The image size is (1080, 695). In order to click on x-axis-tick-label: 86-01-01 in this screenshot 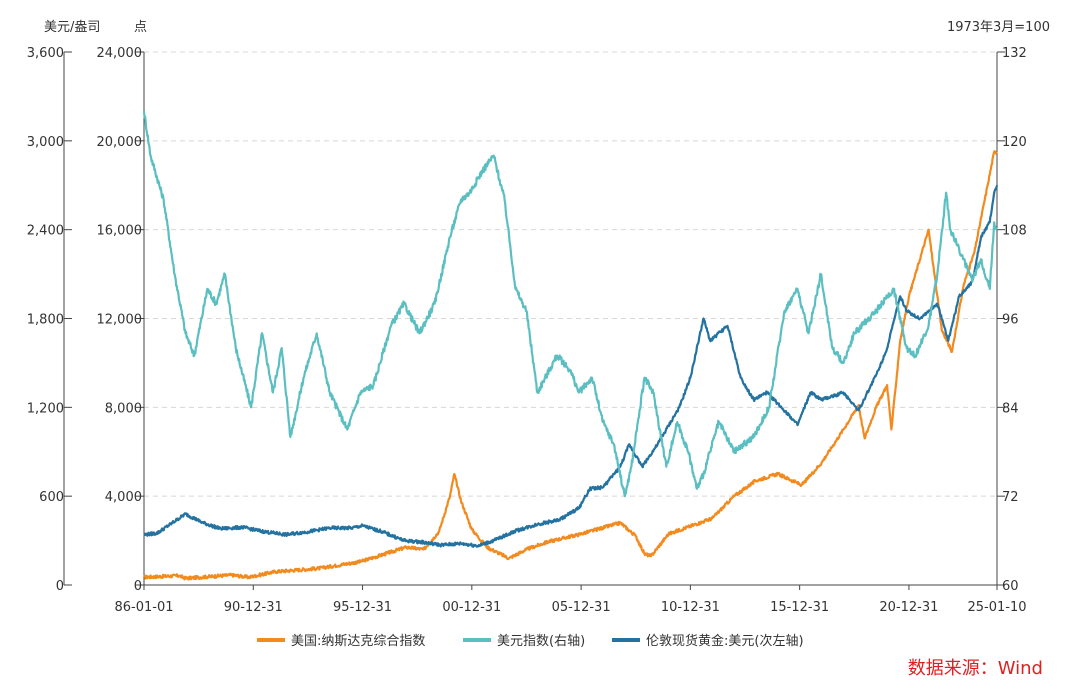, I will do `click(143, 607)`.